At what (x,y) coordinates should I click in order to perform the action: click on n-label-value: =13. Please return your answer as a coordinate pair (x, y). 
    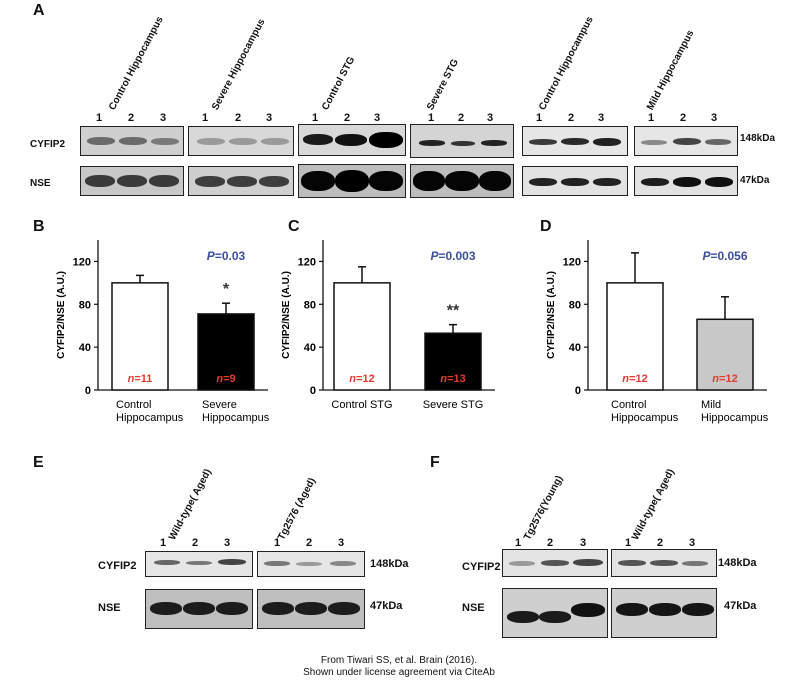
    Looking at the image, I should click on (456, 379).